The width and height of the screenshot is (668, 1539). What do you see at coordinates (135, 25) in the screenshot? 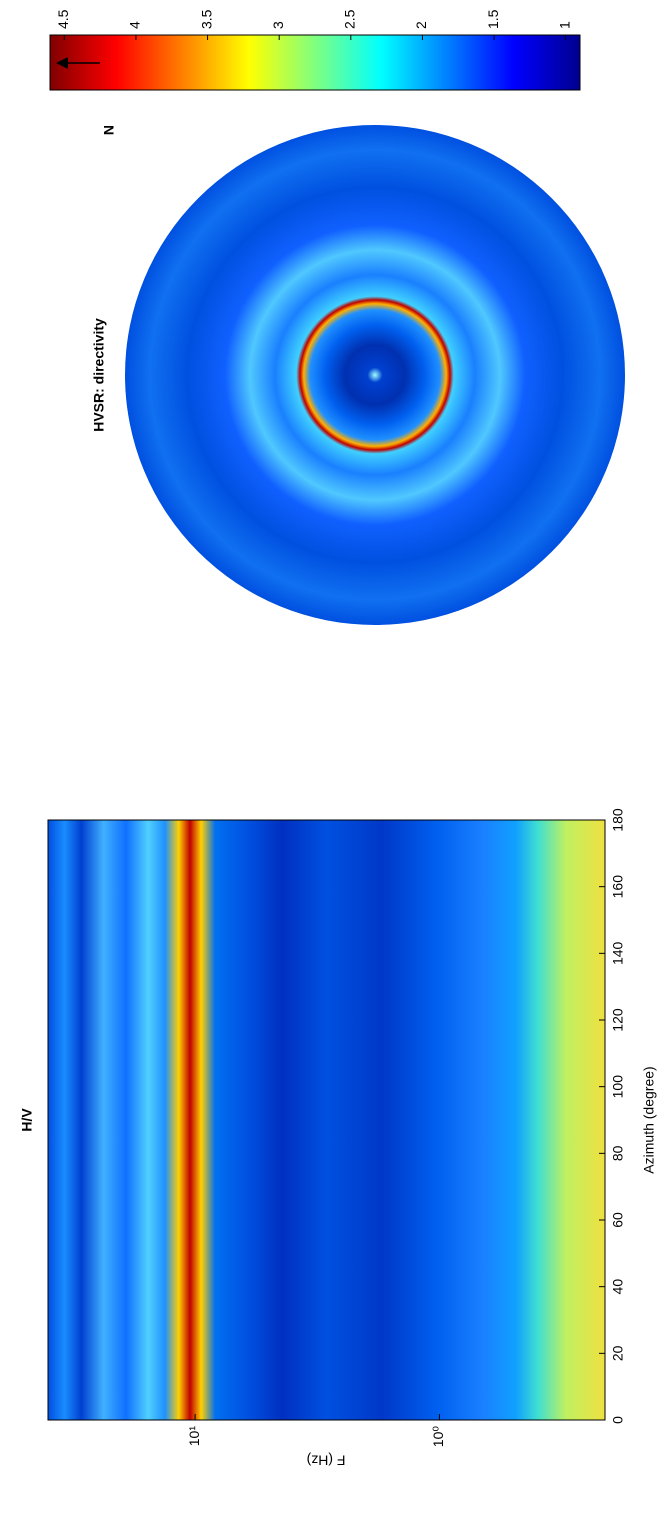
I see `colorbar-tick-label: 4` at bounding box center [135, 25].